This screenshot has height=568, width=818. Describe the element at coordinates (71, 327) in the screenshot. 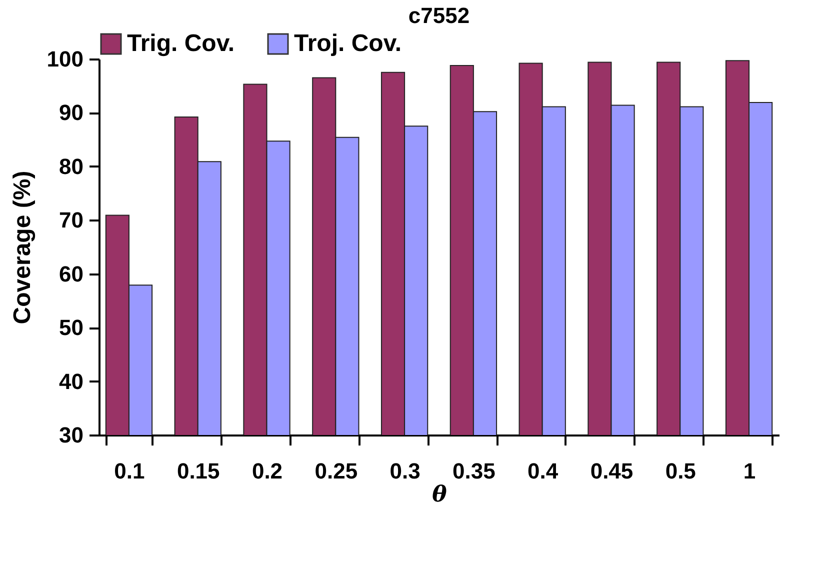

I see `y-tick-label: 50` at that location.